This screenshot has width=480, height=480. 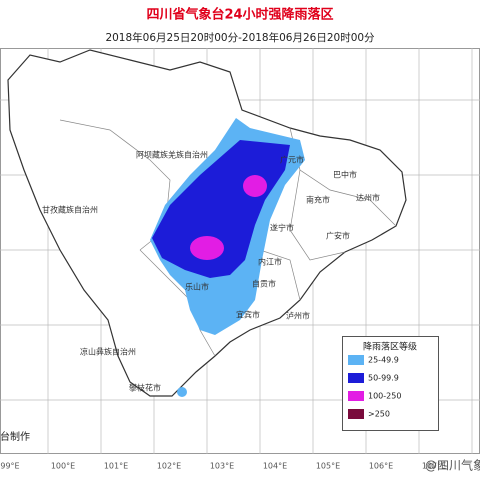 What do you see at coordinates (292, 160) in the screenshot?
I see `place-label: 广元市` at bounding box center [292, 160].